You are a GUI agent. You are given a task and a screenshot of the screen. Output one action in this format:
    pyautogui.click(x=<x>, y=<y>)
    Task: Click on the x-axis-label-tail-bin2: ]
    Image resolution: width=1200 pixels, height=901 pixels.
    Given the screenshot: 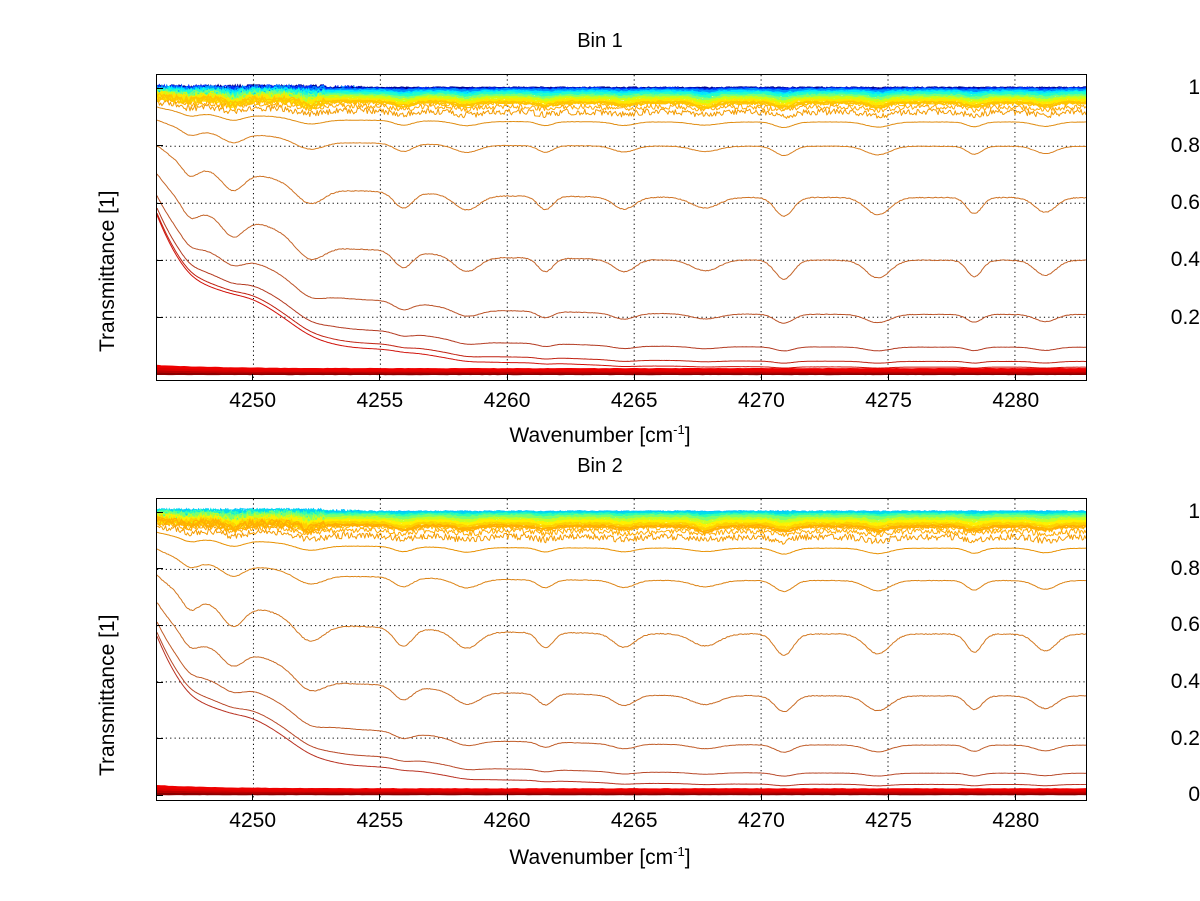 What is the action you would take?
    pyautogui.click(x=687, y=857)
    